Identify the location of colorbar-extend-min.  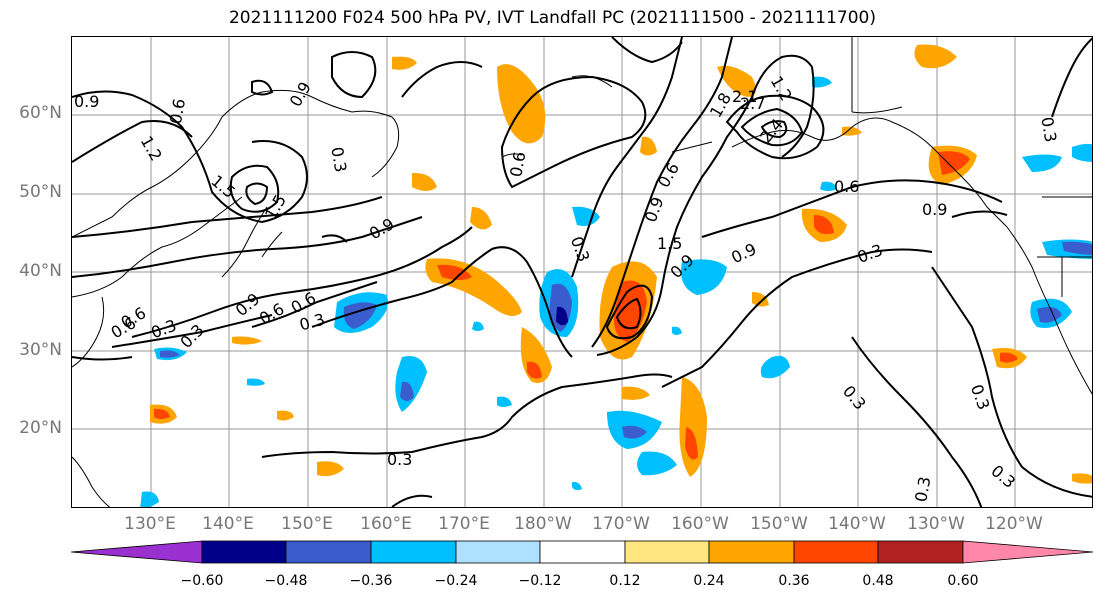
(136, 552).